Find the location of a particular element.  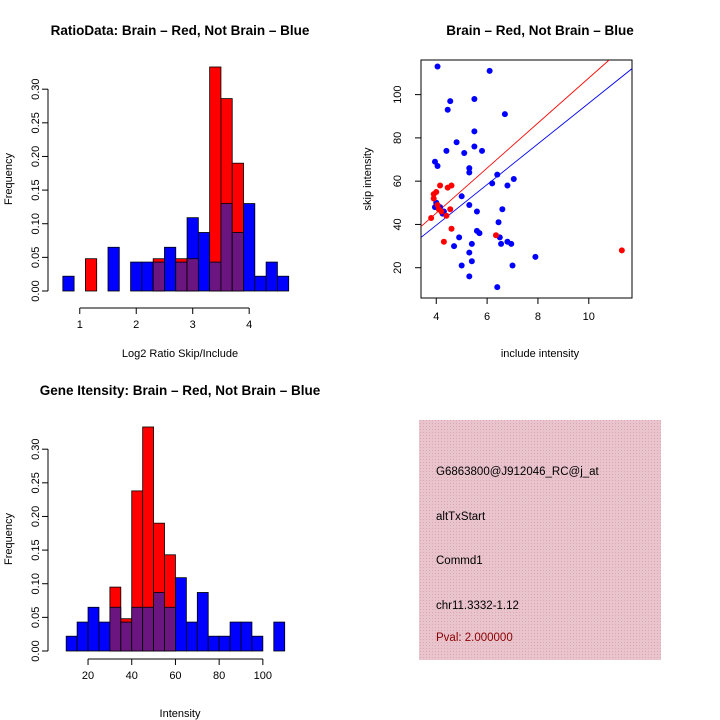

scatter-fit-lines is located at coordinates (526, 149).